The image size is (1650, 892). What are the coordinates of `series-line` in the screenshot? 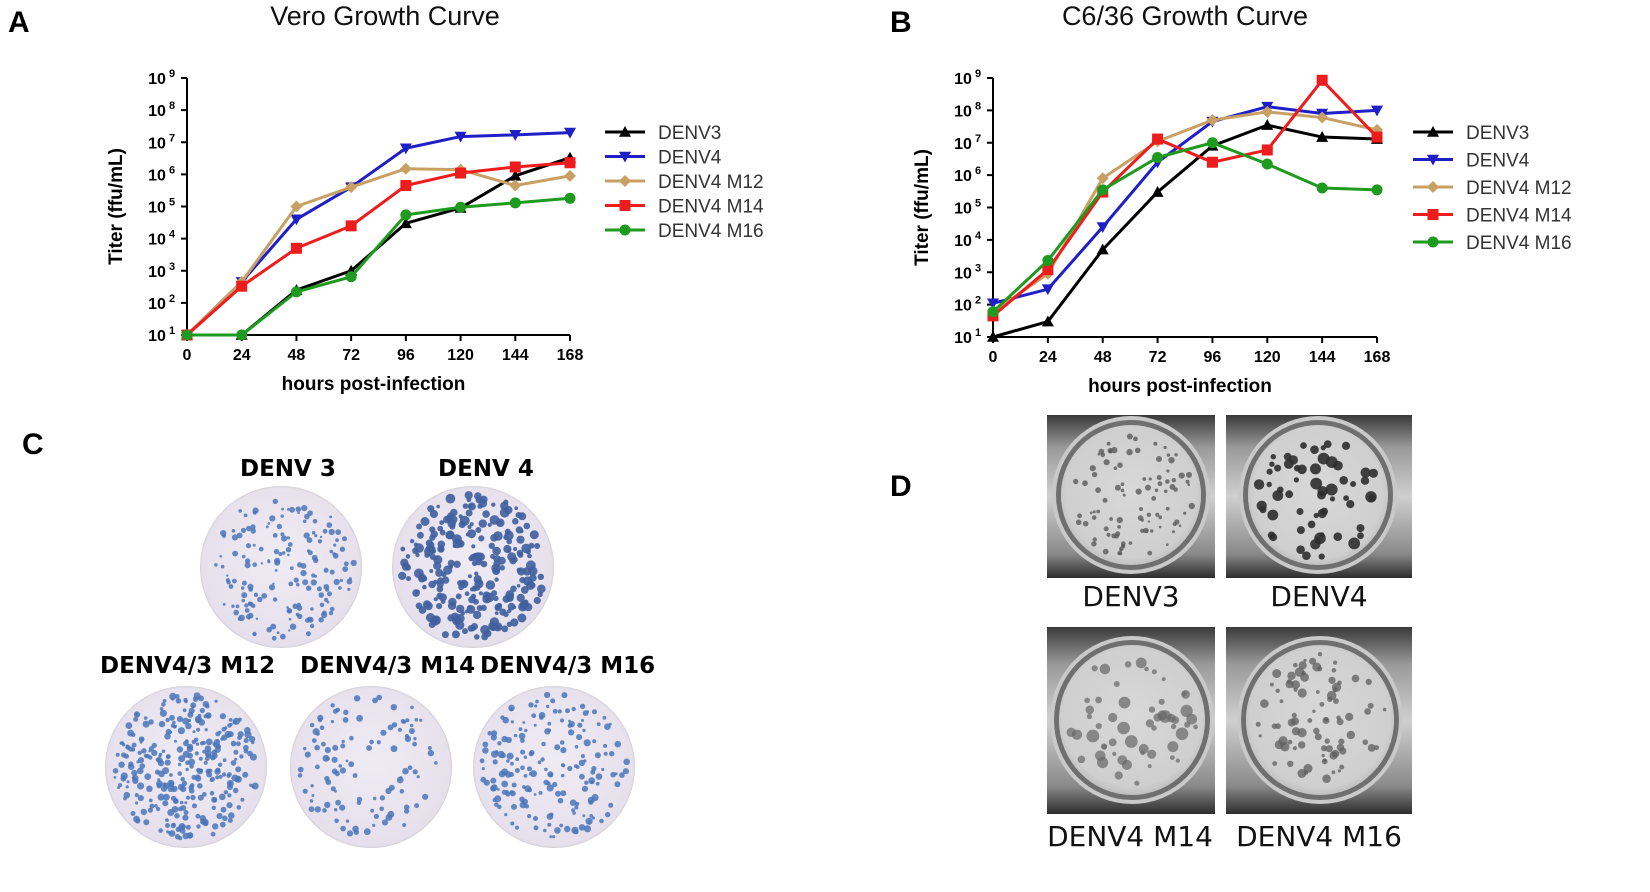 It's located at (1185, 205).